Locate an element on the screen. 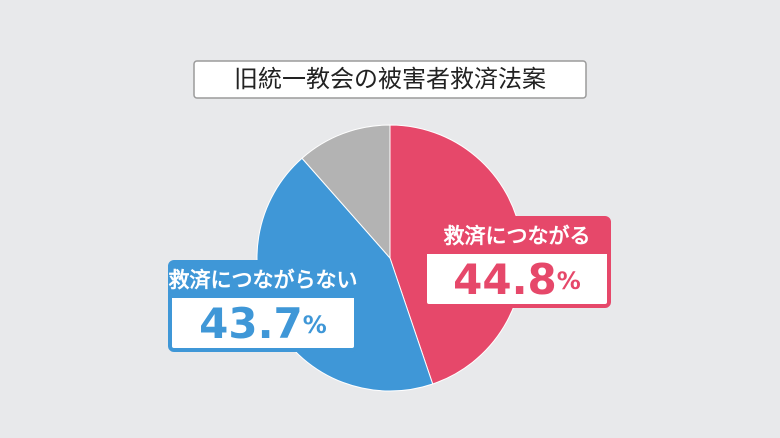  chart-title: 旧統一教会の被害者救済法案 is located at coordinates (390, 79).